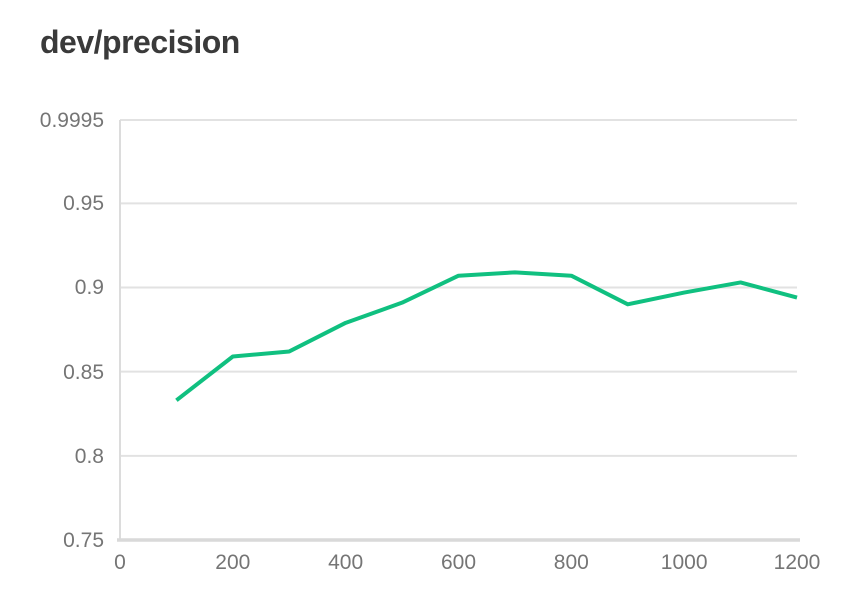 The height and width of the screenshot is (602, 856). Describe the element at coordinates (83, 372) in the screenshot. I see `y-tick-label: 0.85` at that location.